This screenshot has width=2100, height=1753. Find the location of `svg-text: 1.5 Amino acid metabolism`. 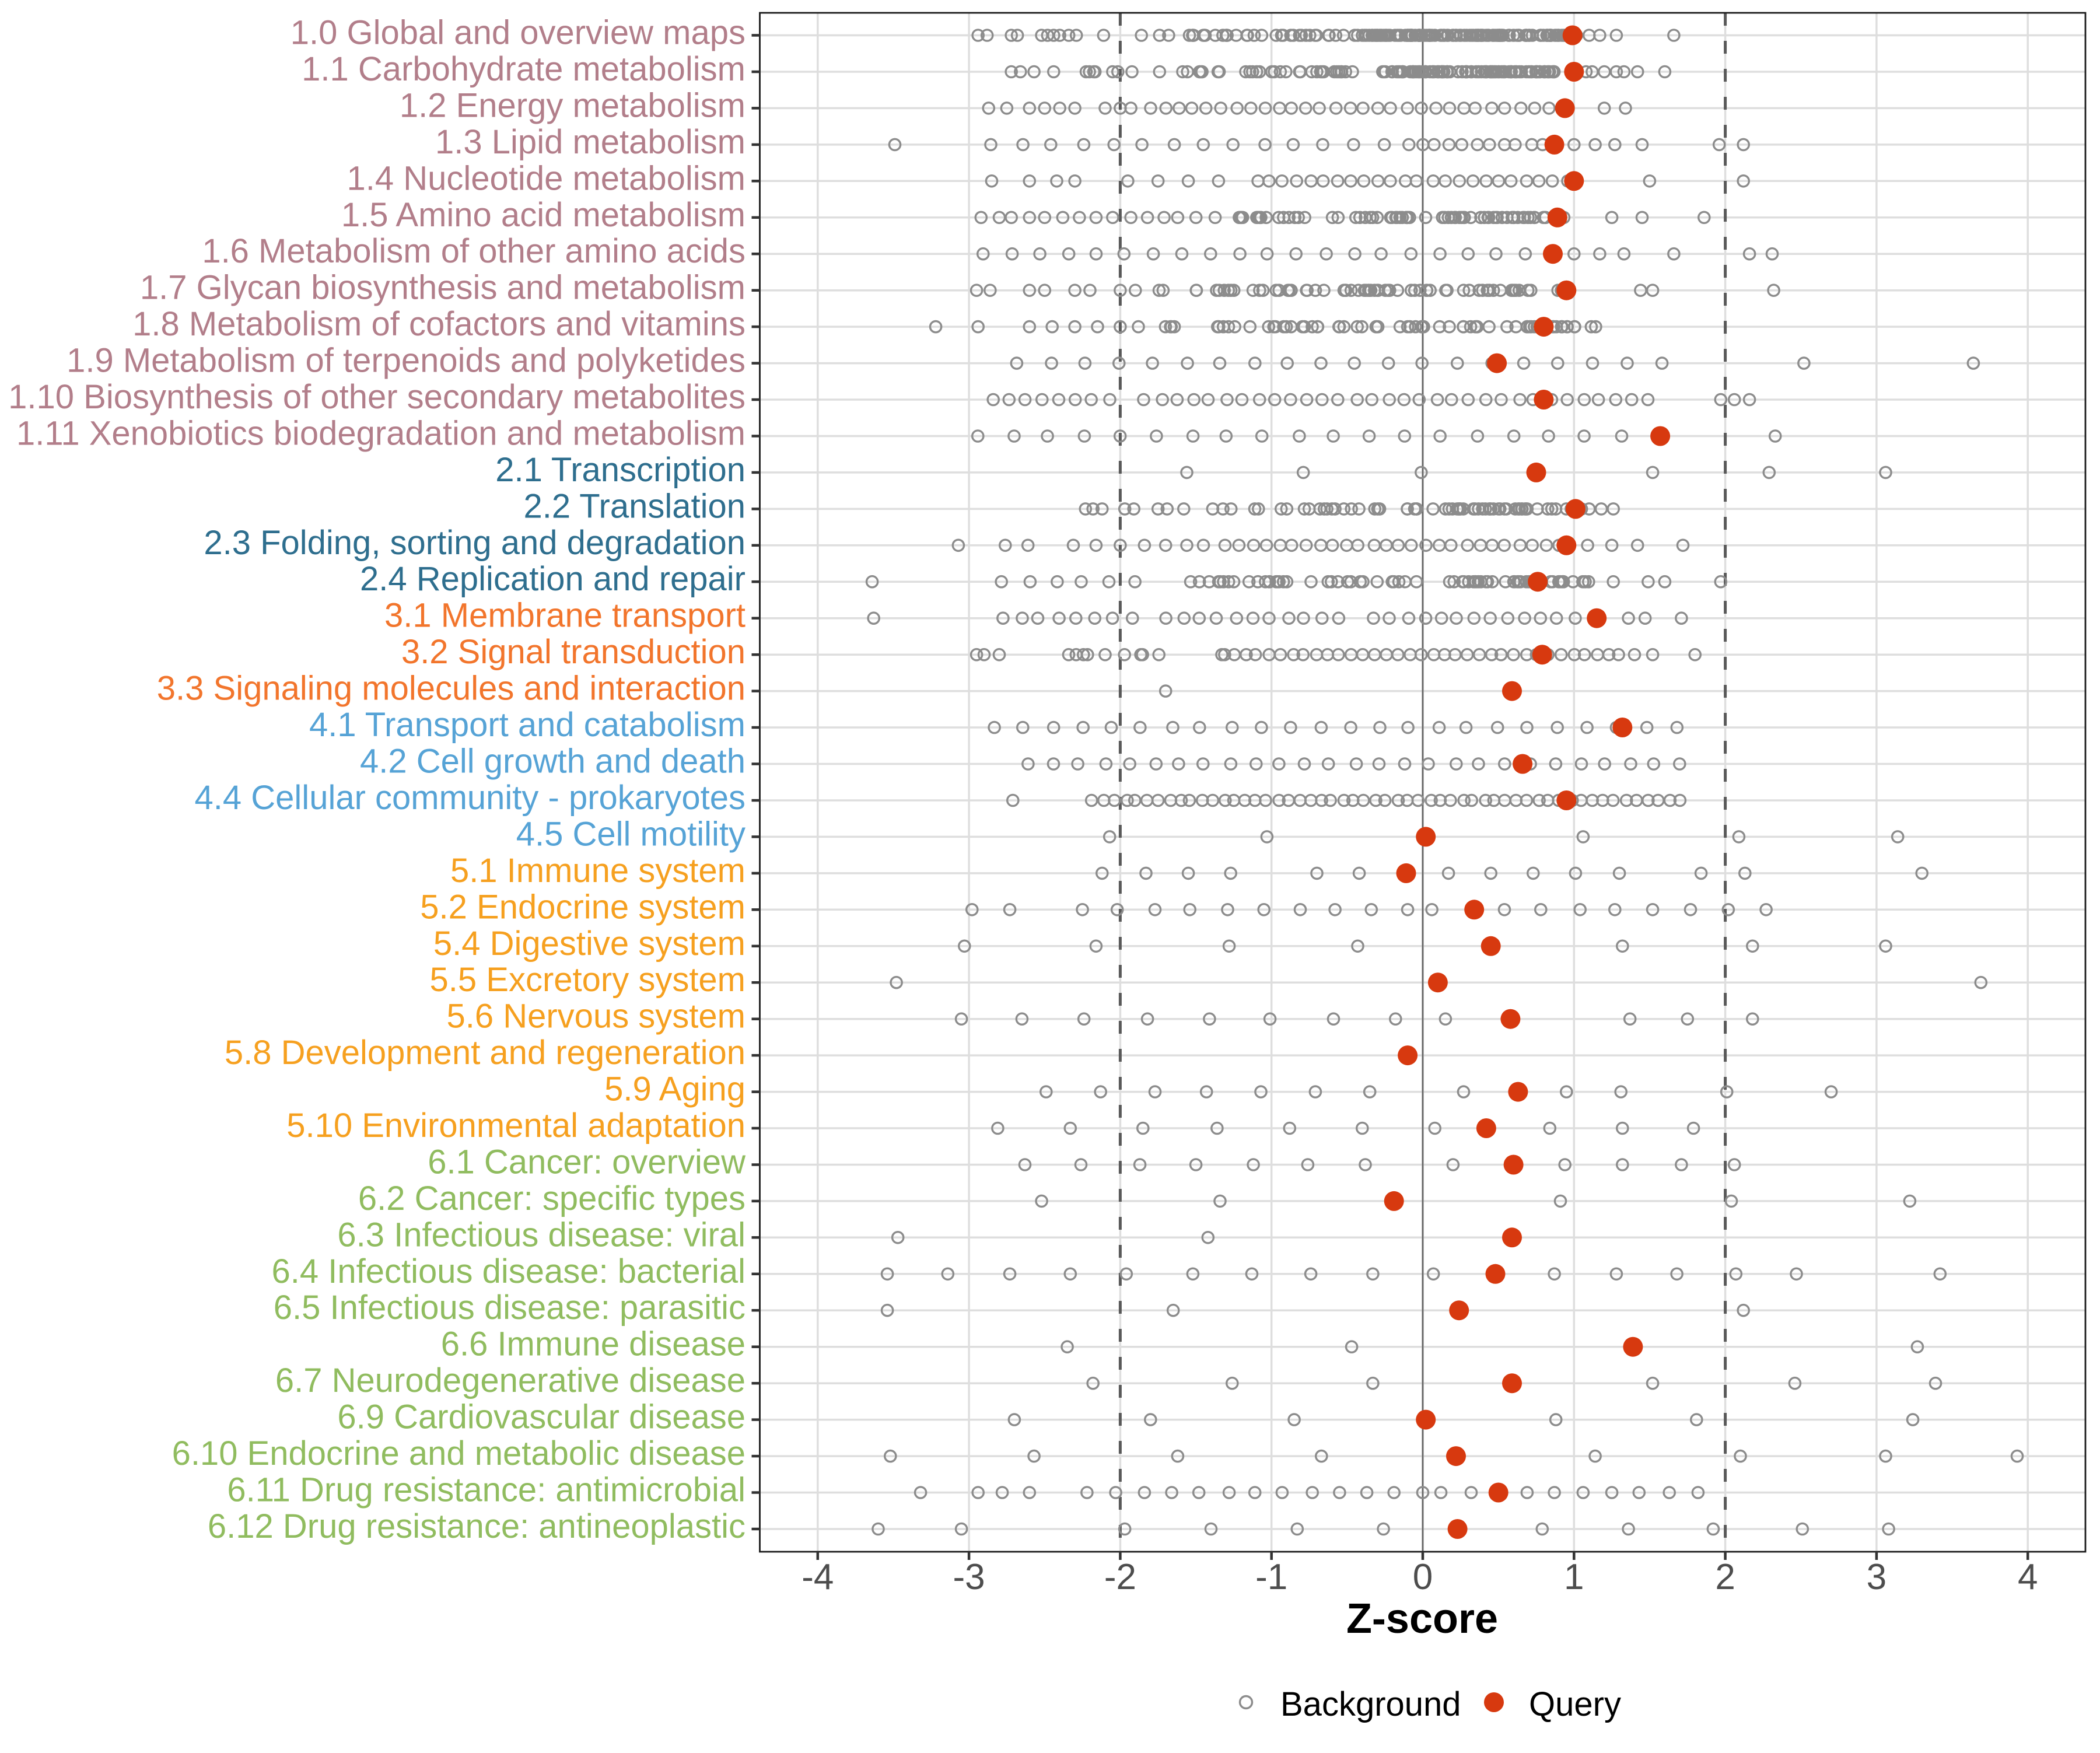

svg-text: 1.5 Amino acid metabolism is located at coordinates (543, 215).